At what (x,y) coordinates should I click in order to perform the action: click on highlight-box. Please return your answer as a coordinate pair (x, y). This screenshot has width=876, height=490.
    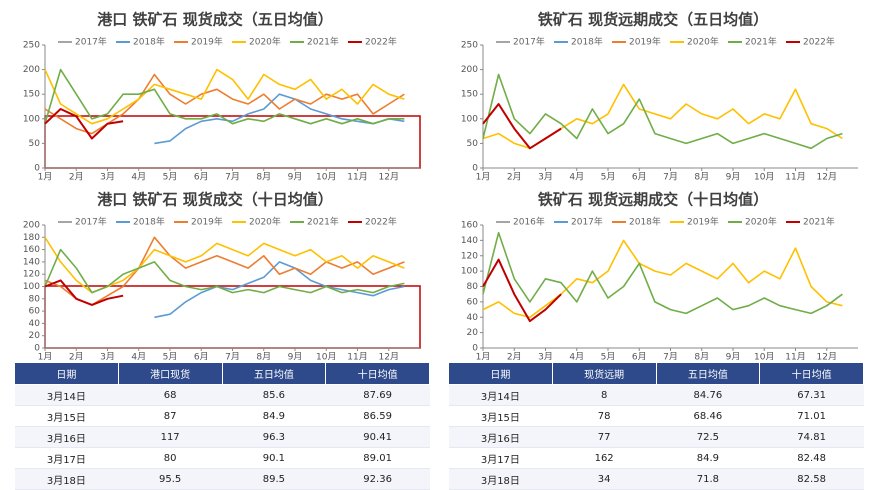
    Looking at the image, I should click on (232, 317).